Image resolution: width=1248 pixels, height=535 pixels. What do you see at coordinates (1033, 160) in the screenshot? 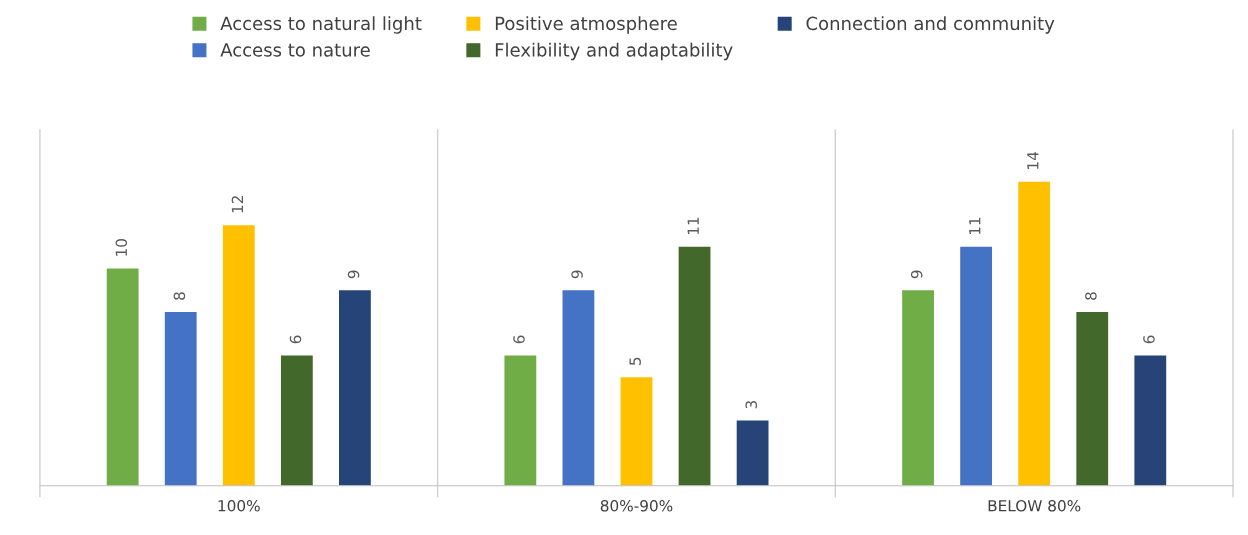
I see `data-label: 14` at bounding box center [1033, 160].